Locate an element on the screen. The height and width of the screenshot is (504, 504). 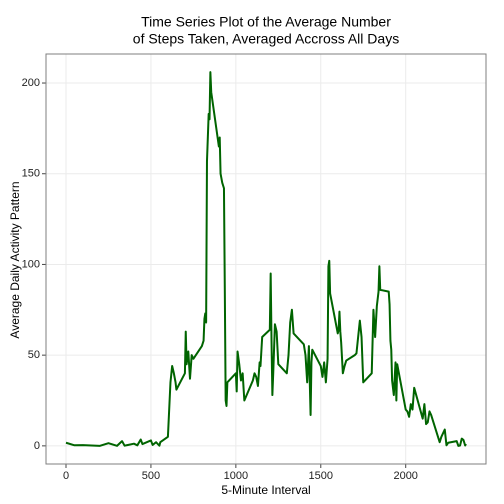
y-axis-title: Average Daily Activity Pattern is located at coordinates (15, 259).